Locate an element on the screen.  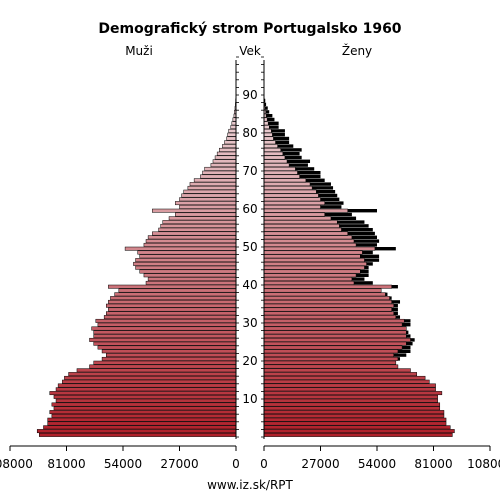
age-tick-label: 40 is located at coordinates (249, 285).